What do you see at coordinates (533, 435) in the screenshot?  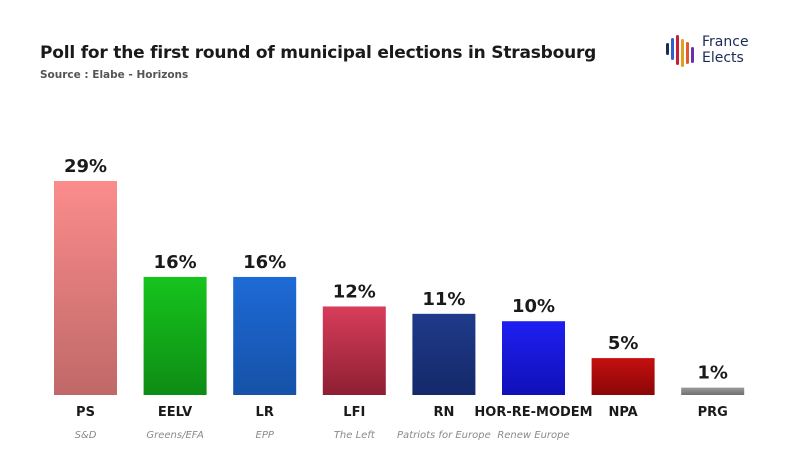 I see `eu-group-label: Renew Europe` at bounding box center [533, 435].